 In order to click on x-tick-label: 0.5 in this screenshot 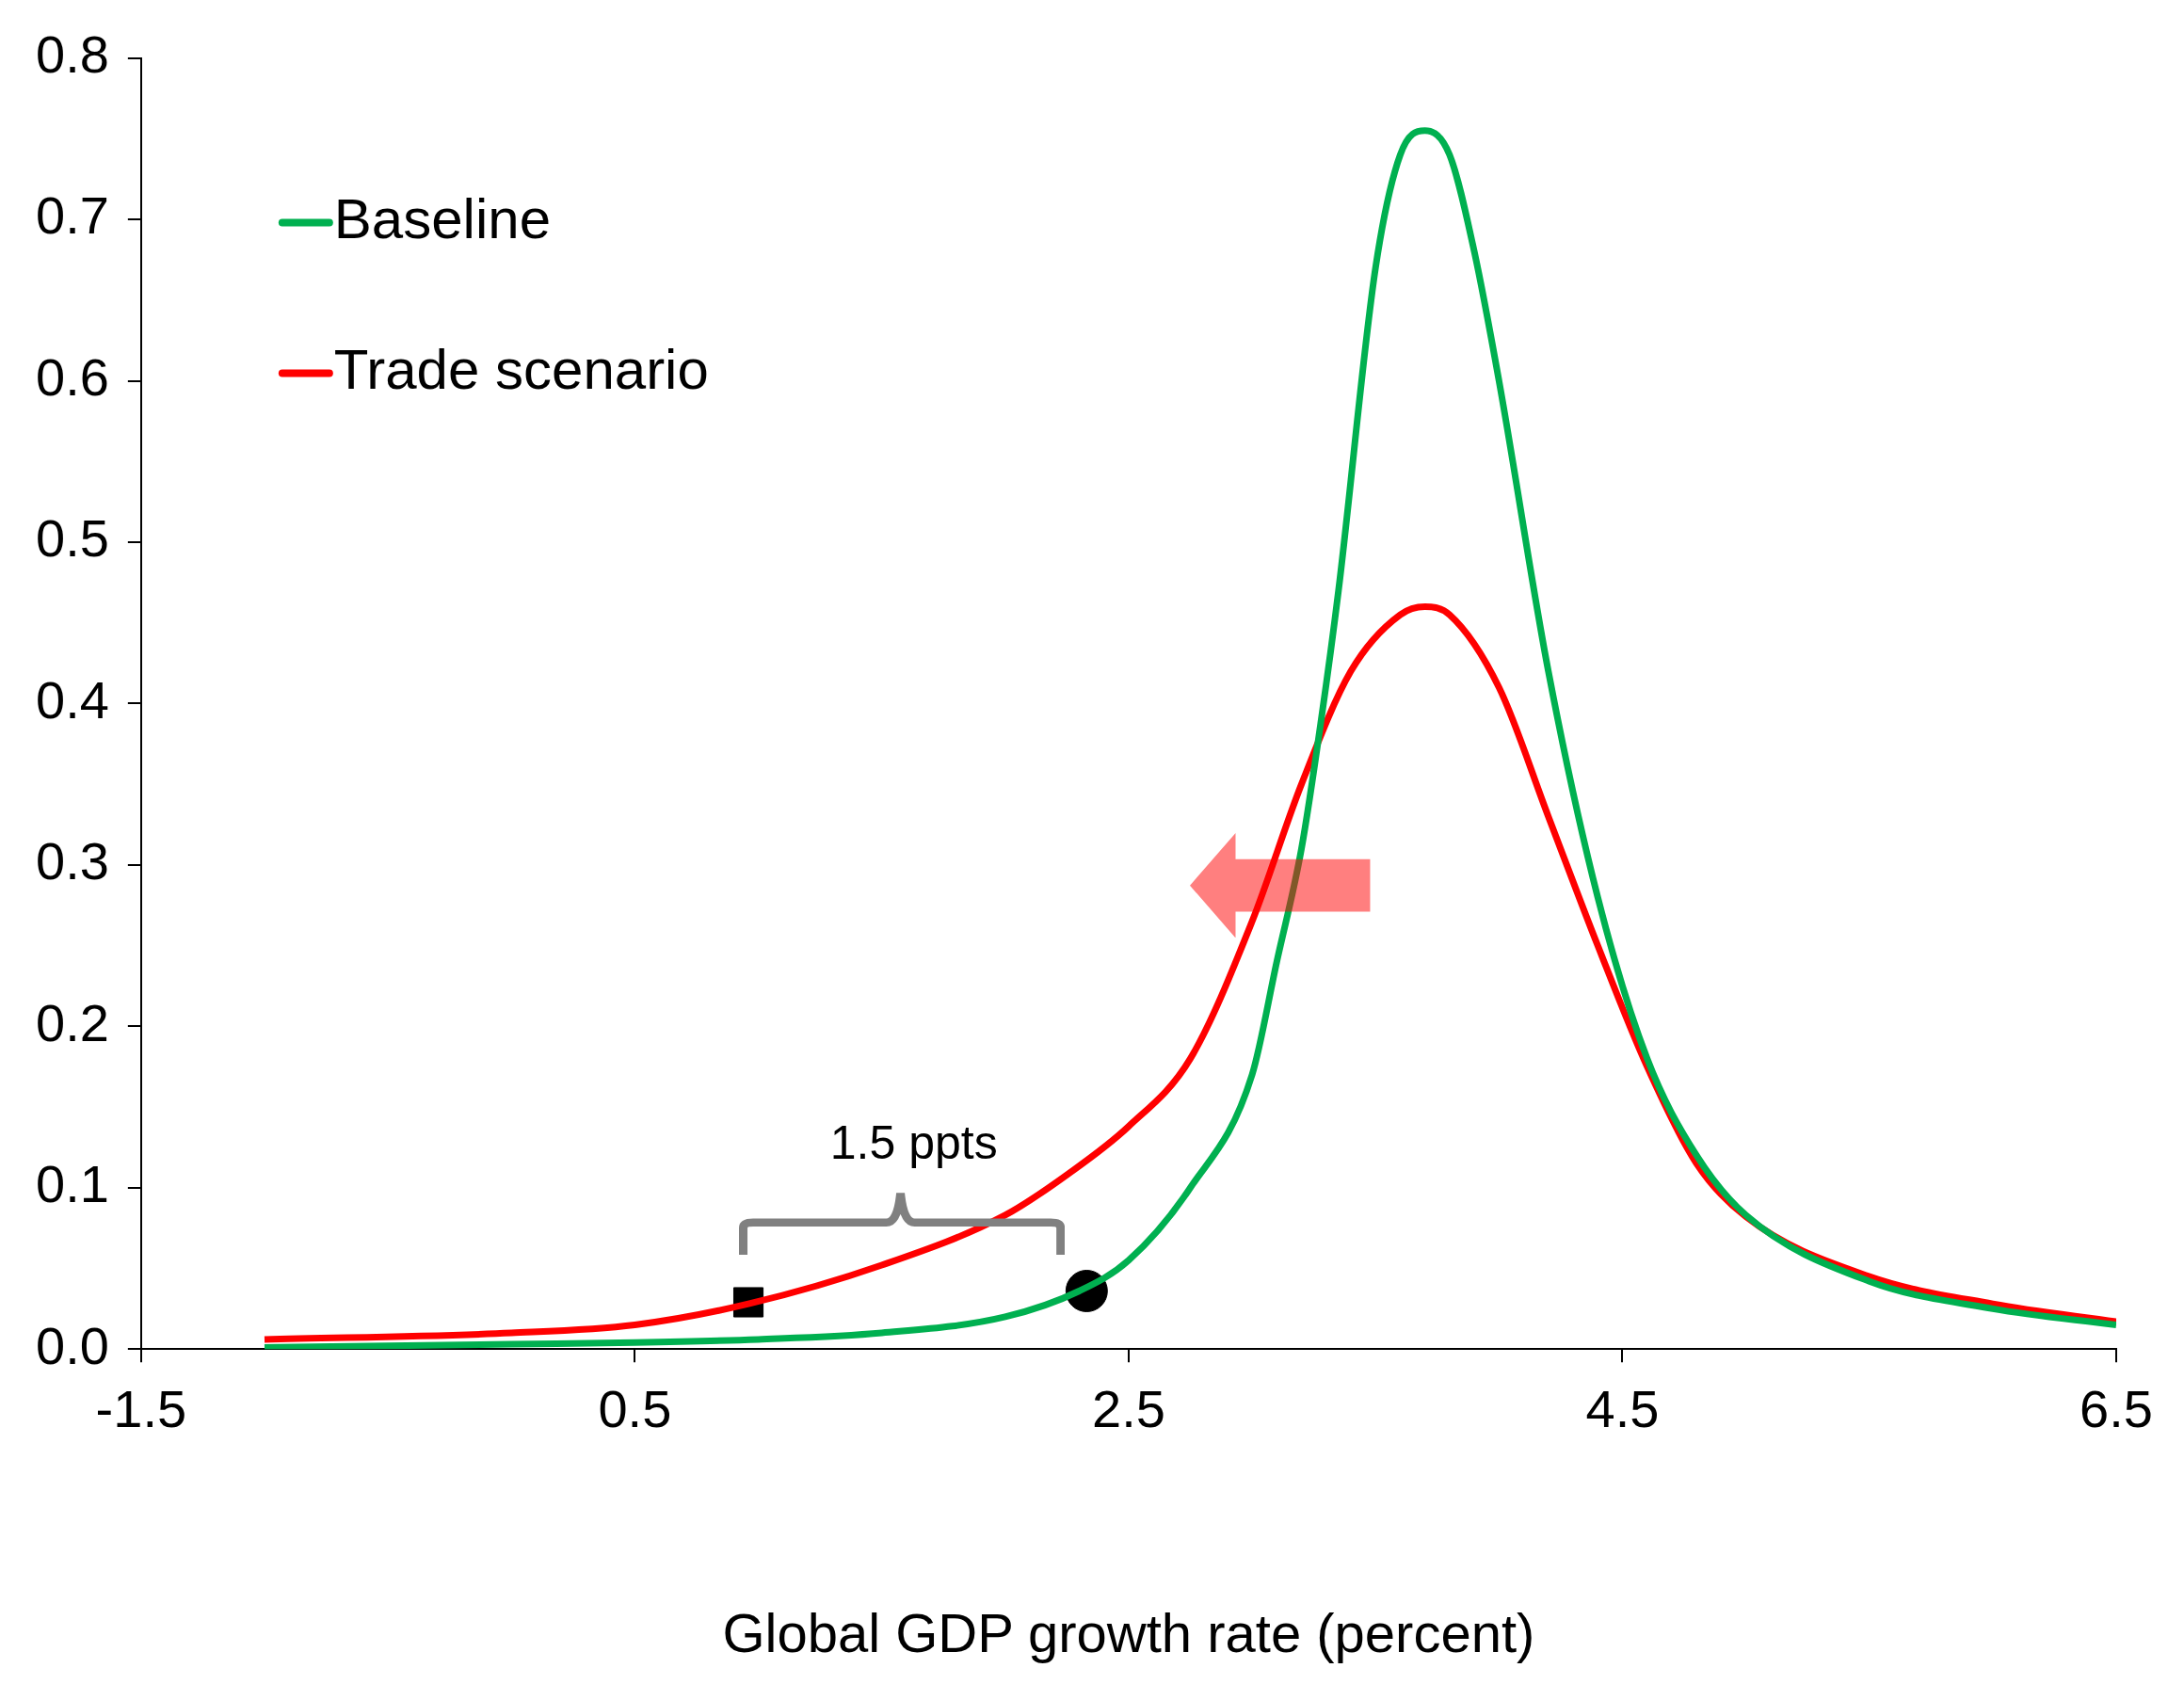, I will do `click(635, 1409)`.